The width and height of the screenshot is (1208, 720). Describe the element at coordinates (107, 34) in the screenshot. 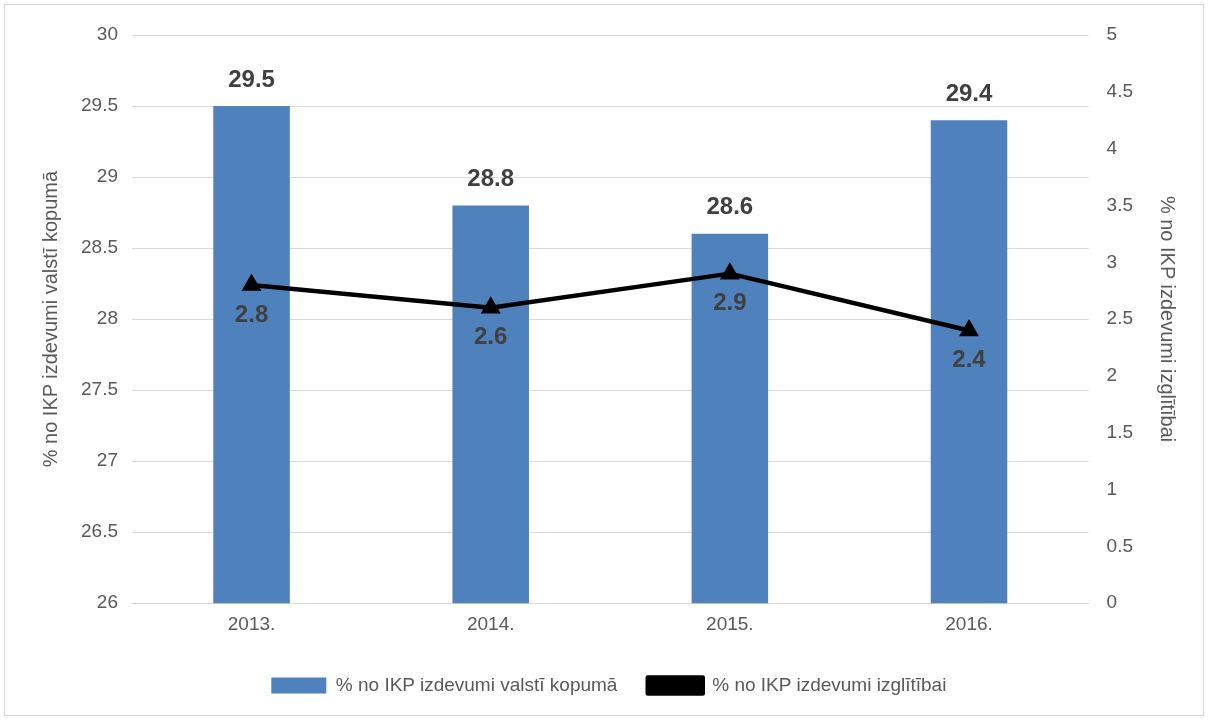

I see `y-tick-label: 30` at that location.